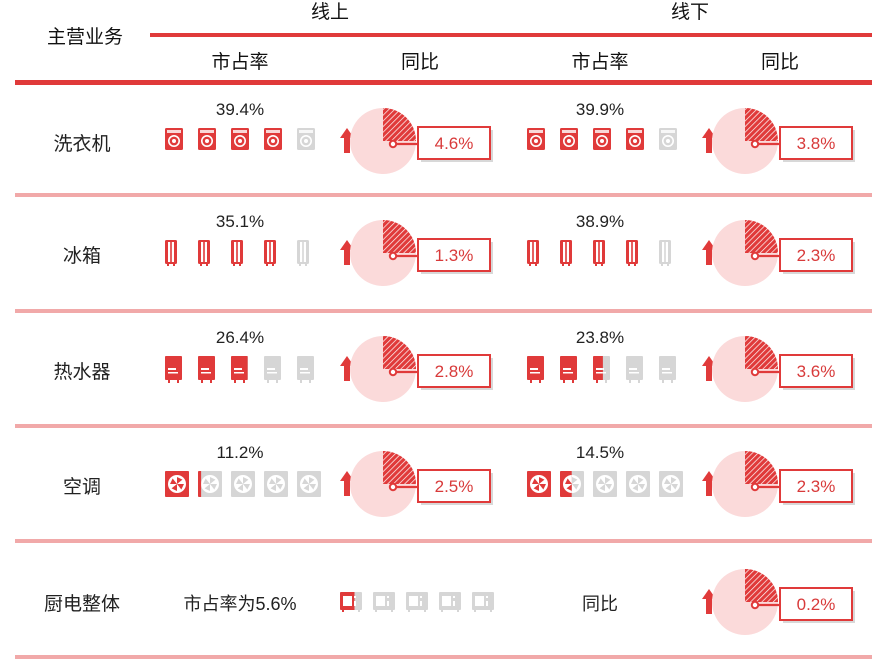 This screenshot has height=664, width=880. What do you see at coordinates (600, 604) in the screenshot?
I see `kitchen-yoy-text: 同比` at bounding box center [600, 604].